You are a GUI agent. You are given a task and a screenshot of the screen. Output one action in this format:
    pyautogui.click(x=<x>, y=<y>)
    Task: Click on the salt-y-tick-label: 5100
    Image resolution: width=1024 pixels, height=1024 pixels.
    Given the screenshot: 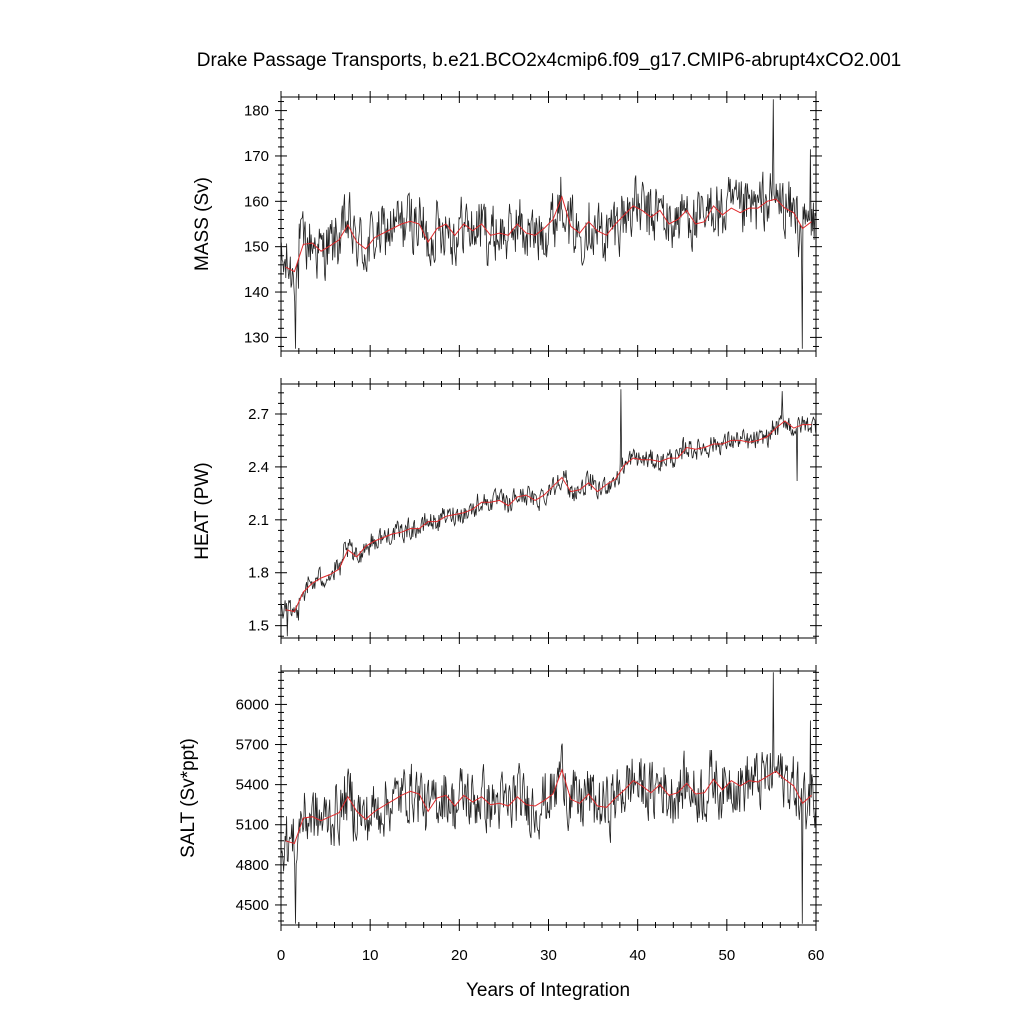 What is the action you would take?
    pyautogui.click(x=252, y=825)
    